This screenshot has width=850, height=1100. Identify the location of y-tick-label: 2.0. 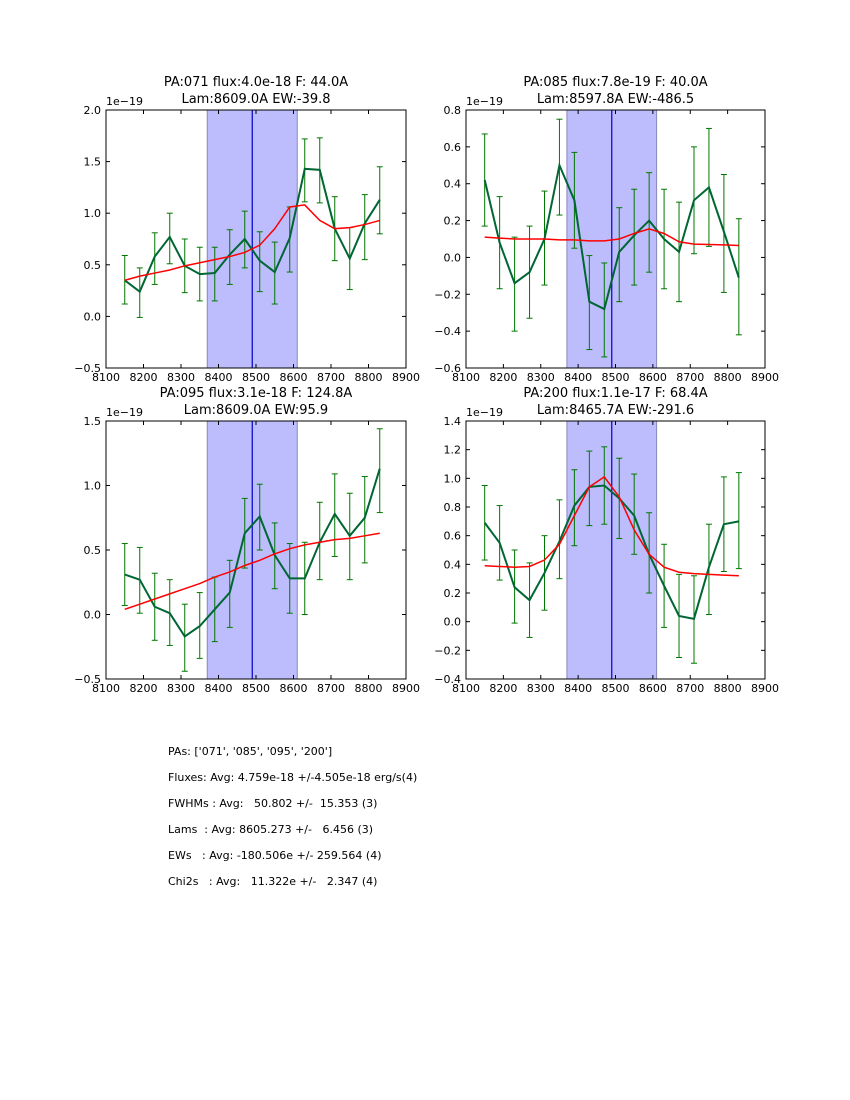
(93, 110).